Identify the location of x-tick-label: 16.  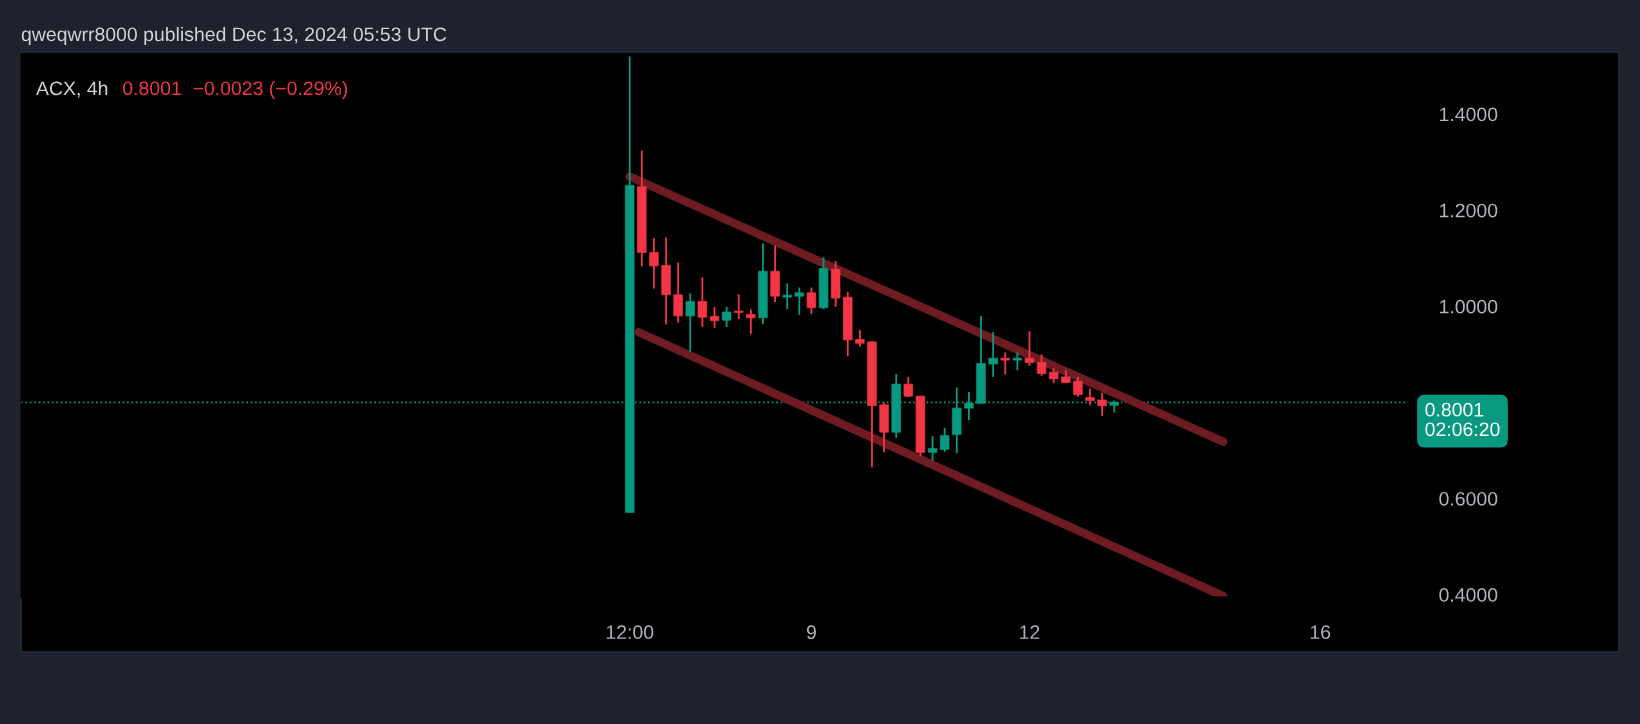
(1320, 632).